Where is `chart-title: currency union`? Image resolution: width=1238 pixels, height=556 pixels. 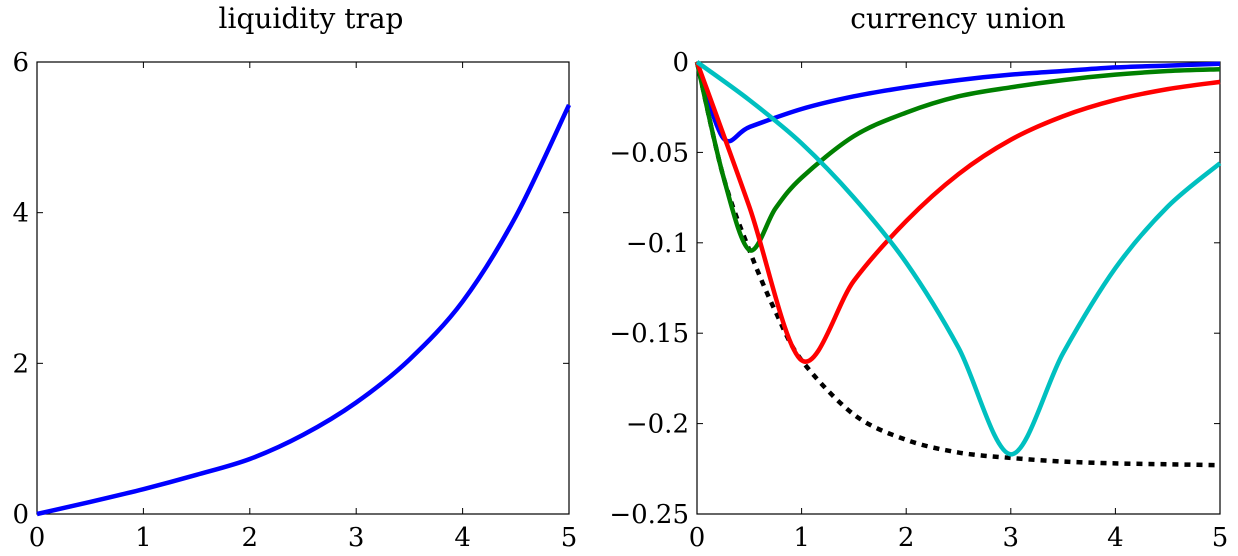 chart-title: currency union is located at coordinates (957, 18).